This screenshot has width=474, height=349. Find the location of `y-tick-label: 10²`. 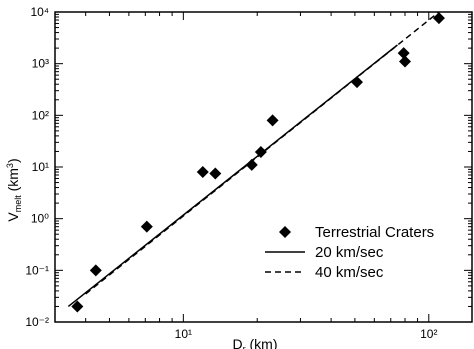

y-tick-label: 10² is located at coordinates (40, 115).